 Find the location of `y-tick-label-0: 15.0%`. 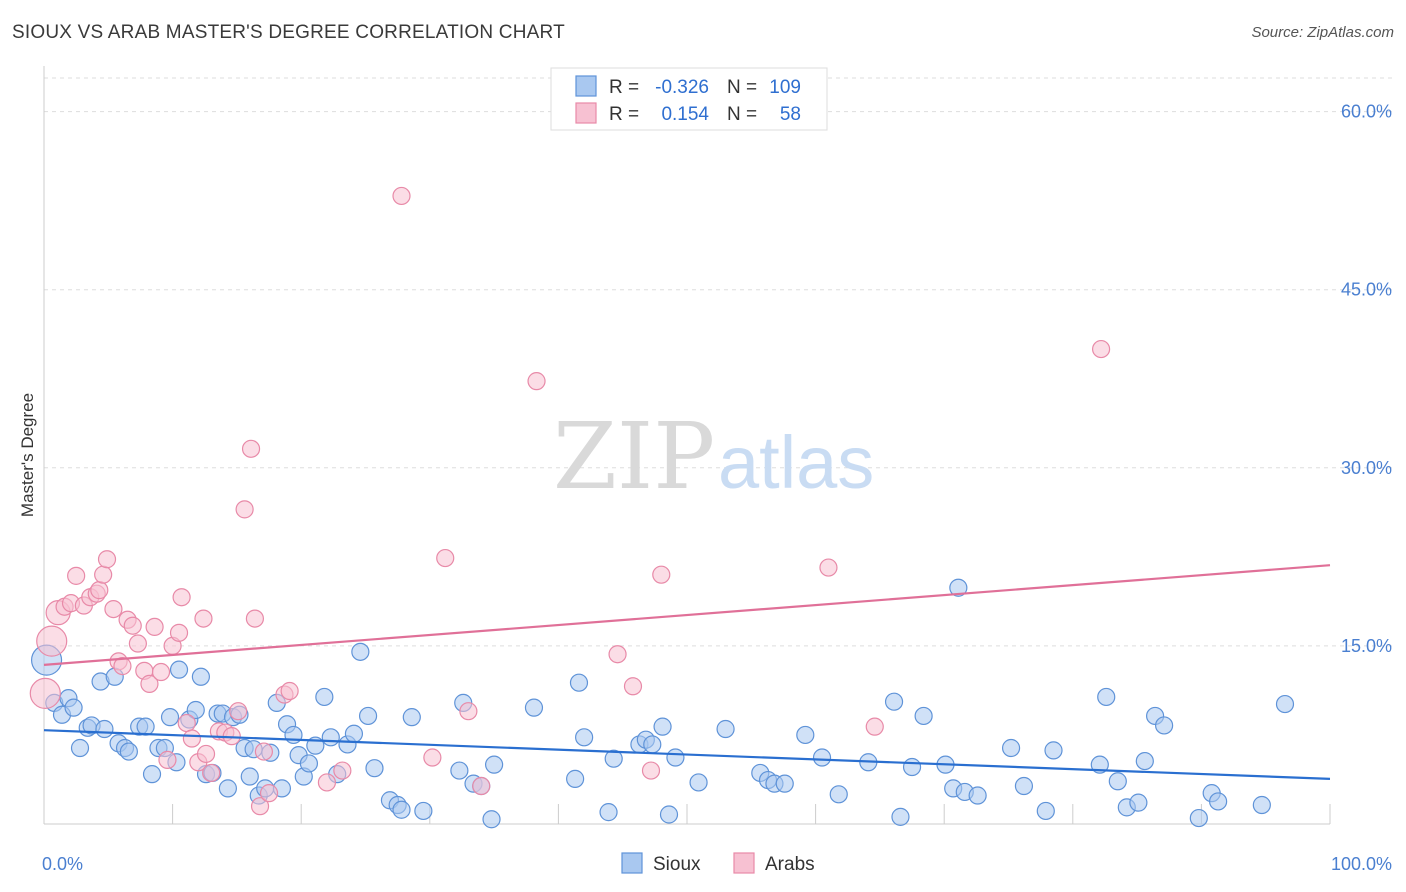

y-tick-label-0: 15.0% is located at coordinates (1366, 646).